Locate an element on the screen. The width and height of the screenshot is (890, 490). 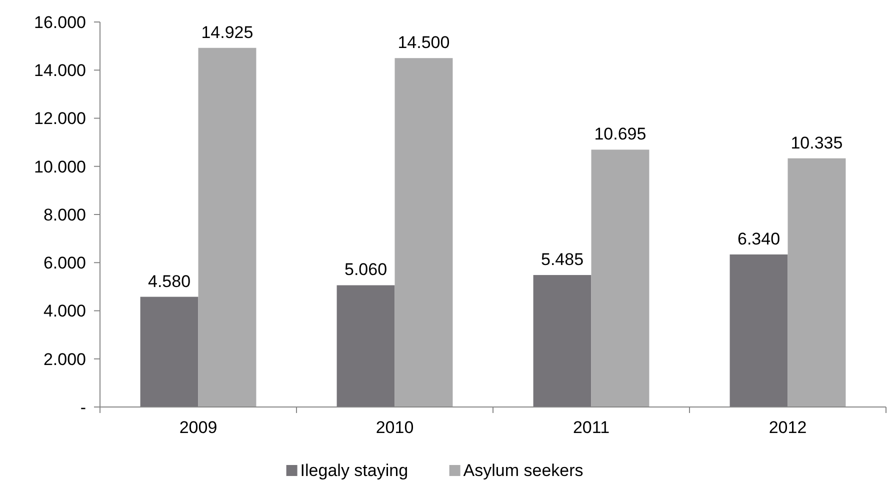
y-tick-label: 8.000 is located at coordinates (64, 214).